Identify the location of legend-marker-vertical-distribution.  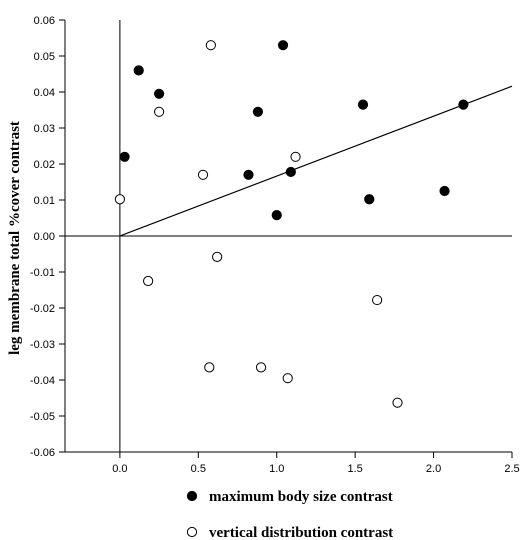
(192, 532).